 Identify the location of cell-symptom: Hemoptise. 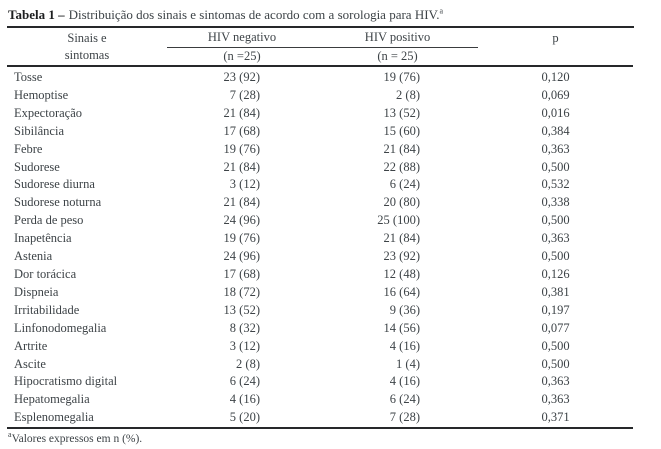
(41, 94).